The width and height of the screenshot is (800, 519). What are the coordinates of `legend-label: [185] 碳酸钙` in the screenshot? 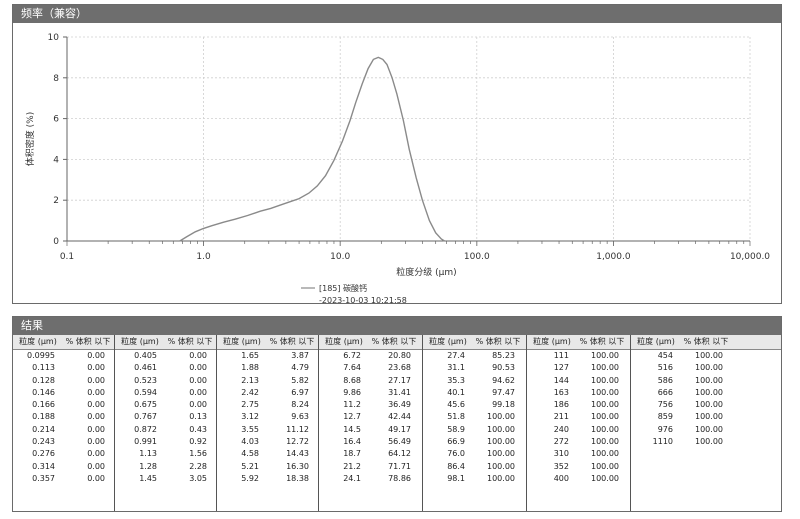 It's located at (343, 288).